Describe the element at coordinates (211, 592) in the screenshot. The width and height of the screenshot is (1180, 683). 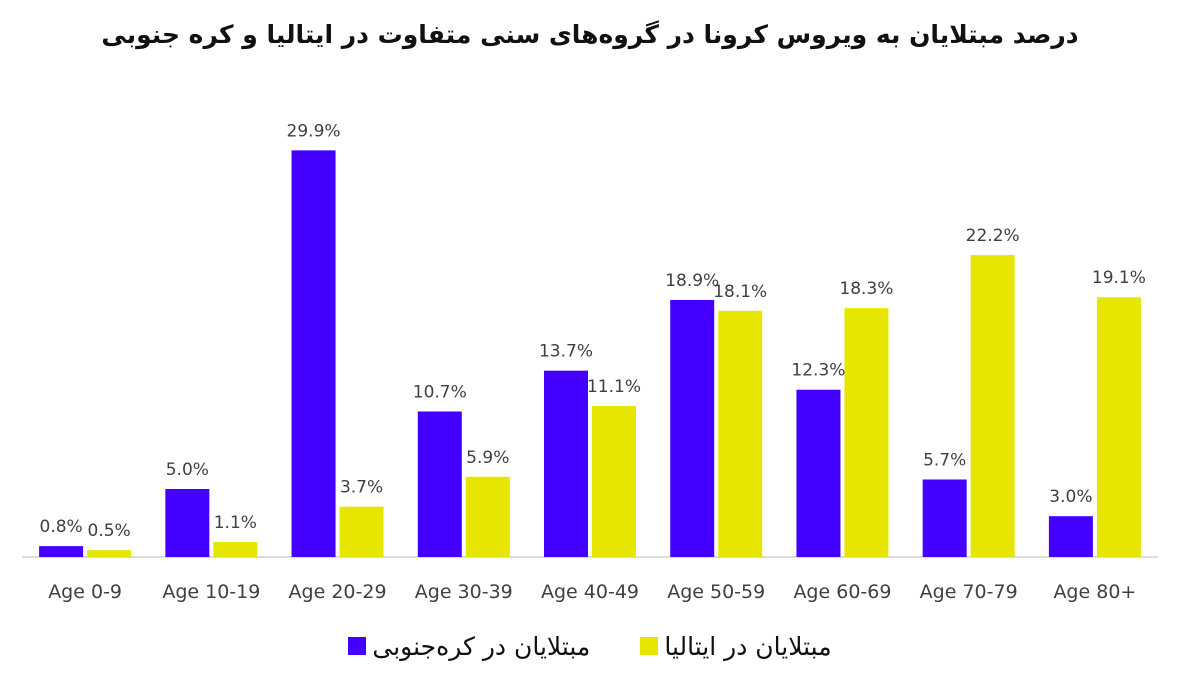
I see `category-label: Age 10-19` at that location.